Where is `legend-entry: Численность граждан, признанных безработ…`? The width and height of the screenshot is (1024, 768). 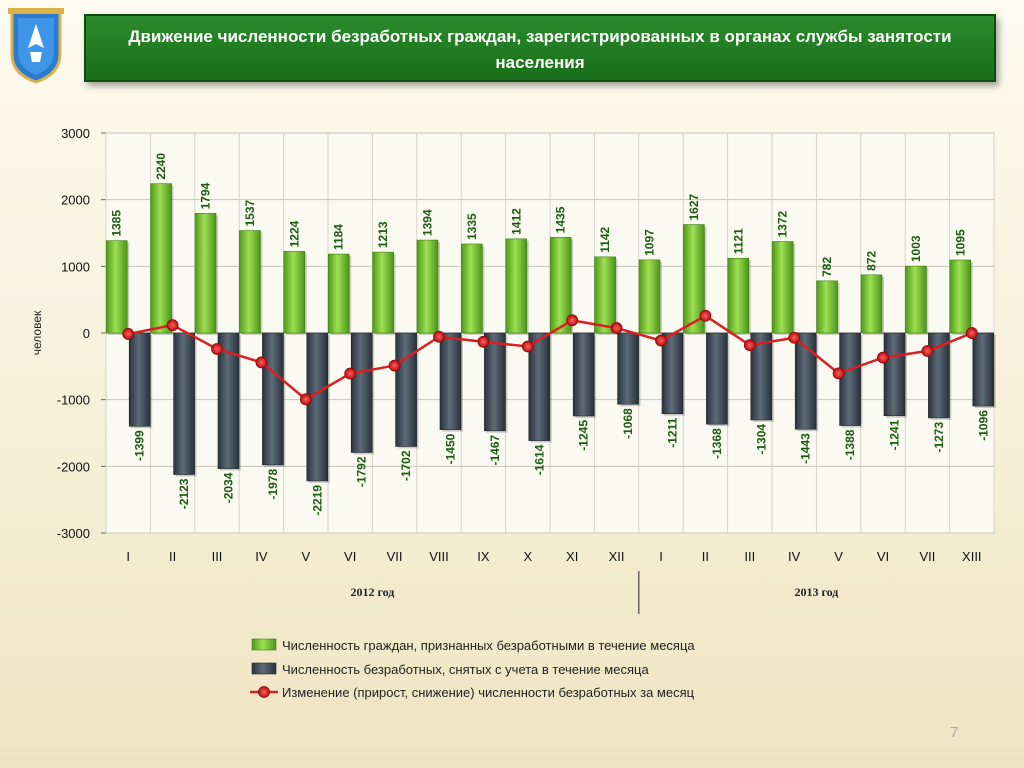 legend-entry: Численность граждан, признанных безработ… is located at coordinates (488, 645).